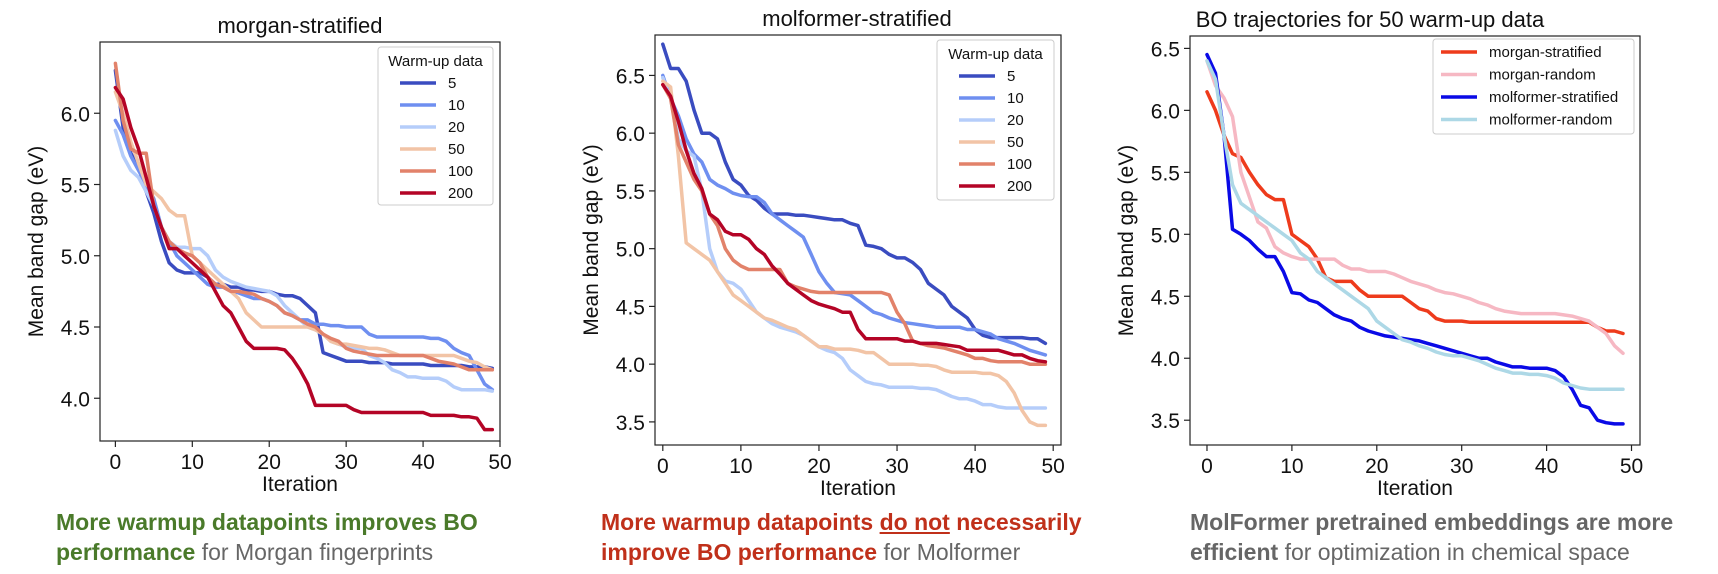 The image size is (1718, 574). I want to click on chart-title: molformer-stratified, so click(856, 18).